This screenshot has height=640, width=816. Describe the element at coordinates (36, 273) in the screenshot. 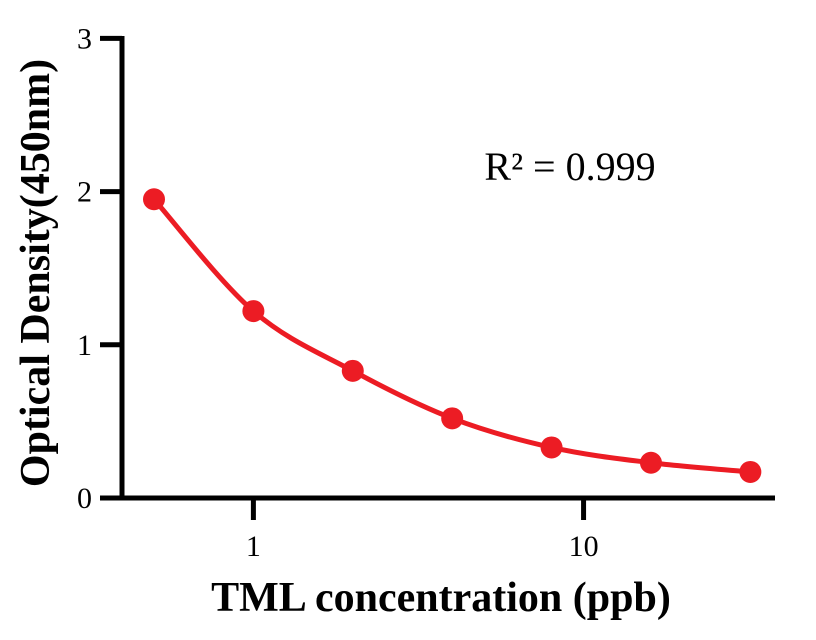

I see `y-axis-title: Optical Density(450nm)` at that location.